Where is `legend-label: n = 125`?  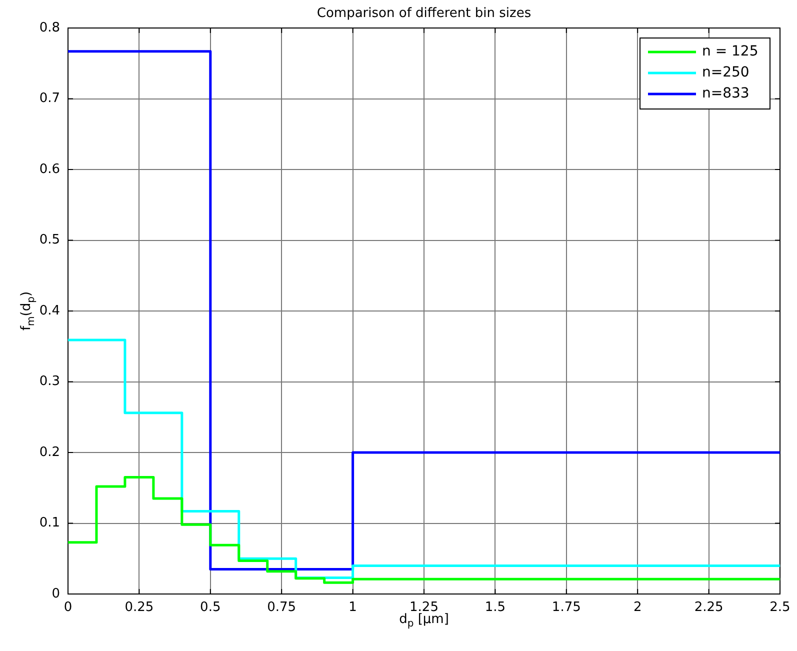
legend-label: n = 125 is located at coordinates (730, 52).